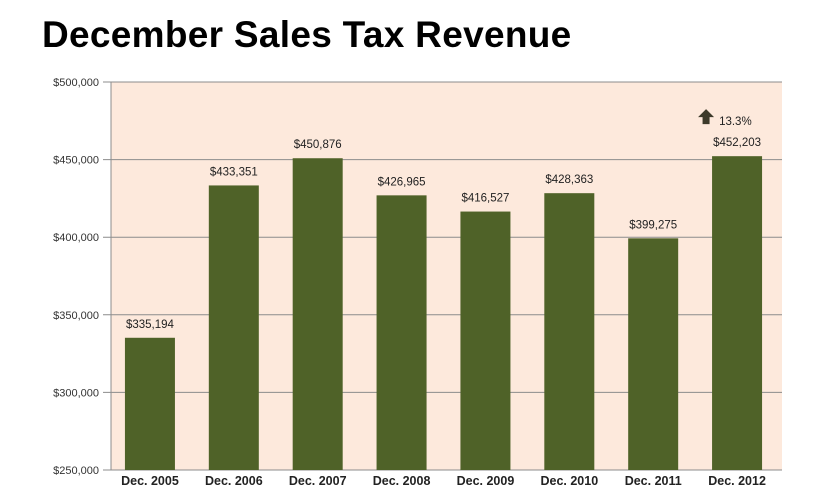  Describe the element at coordinates (569, 180) in the screenshot. I see `data-label: $428,363` at that location.